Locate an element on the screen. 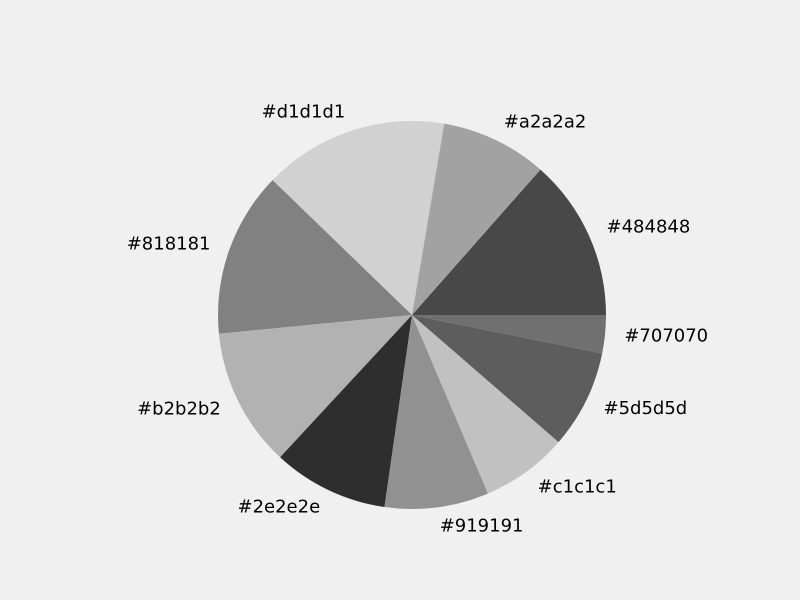  slice-label: #d1d1d1 is located at coordinates (304, 111).